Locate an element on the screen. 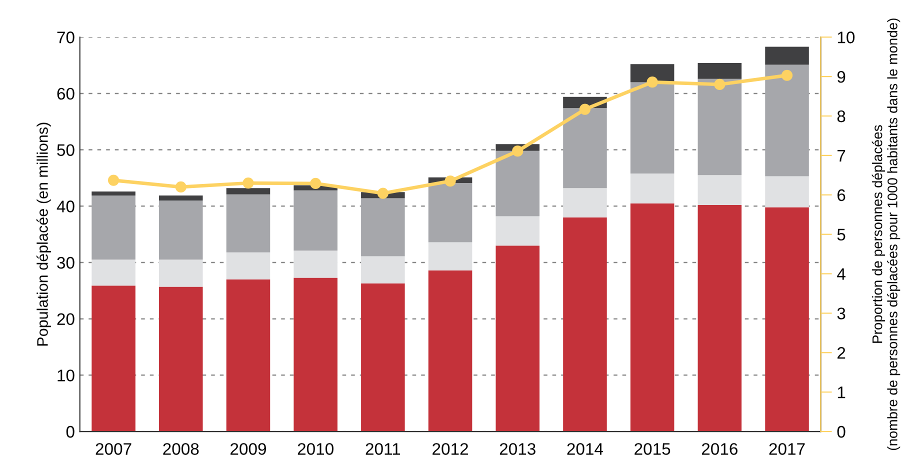 The image size is (918, 464). y2-tick-label: 7 is located at coordinates (842, 156).